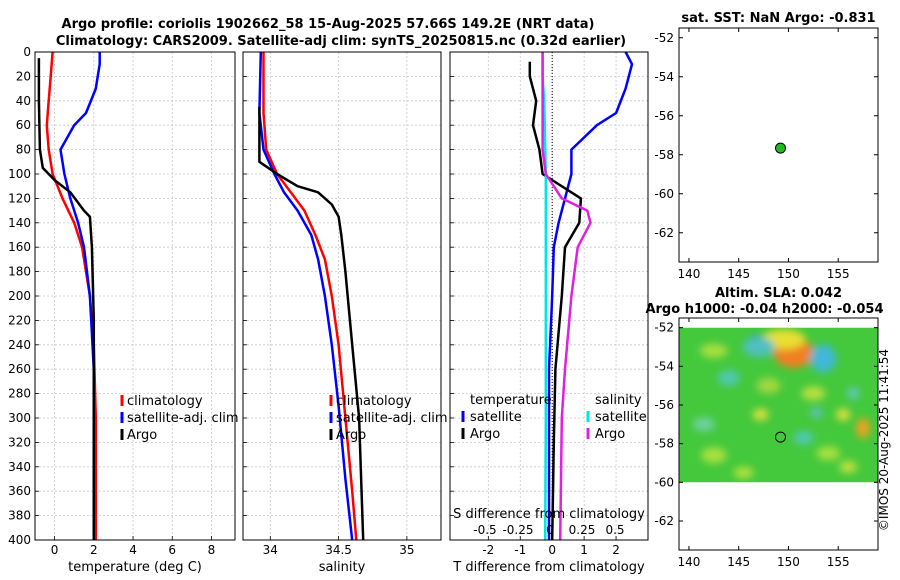 The width and height of the screenshot is (900, 580). I want to click on map-title: sat. SST: NaN Argo: -0.831, so click(778, 18).